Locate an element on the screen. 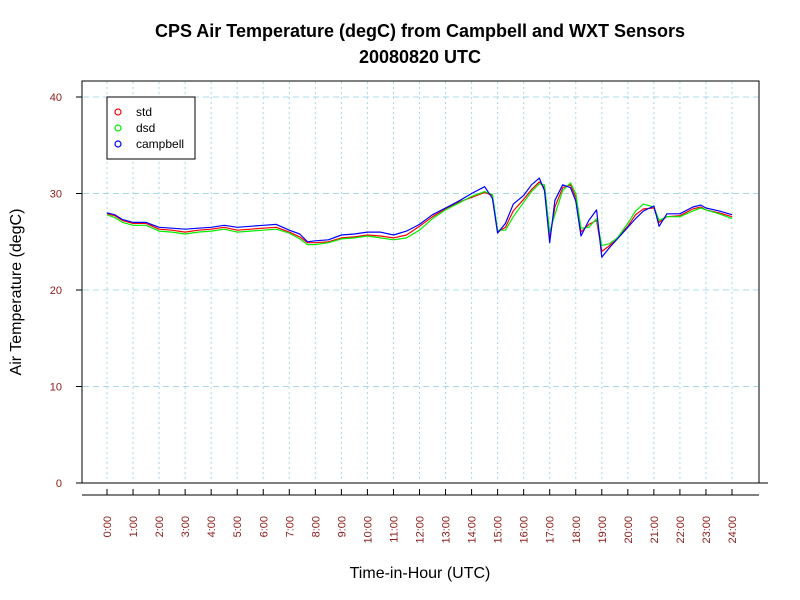  series is located at coordinates (419, 217).